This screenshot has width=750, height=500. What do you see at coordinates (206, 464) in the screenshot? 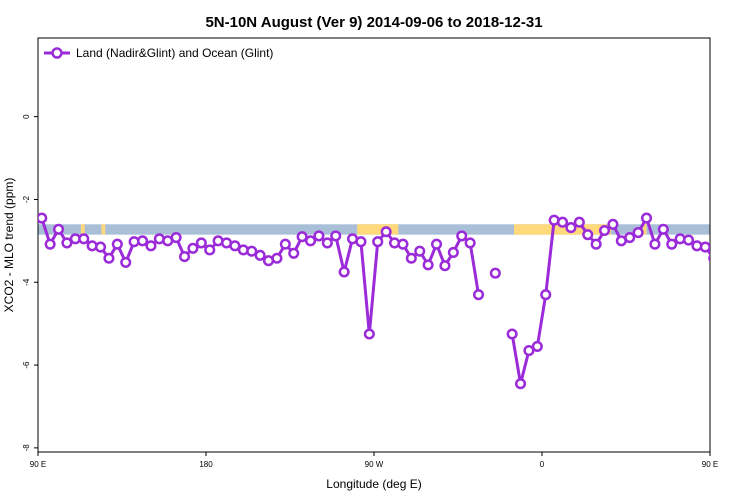
I see `x-tick-label: 180` at bounding box center [206, 464].